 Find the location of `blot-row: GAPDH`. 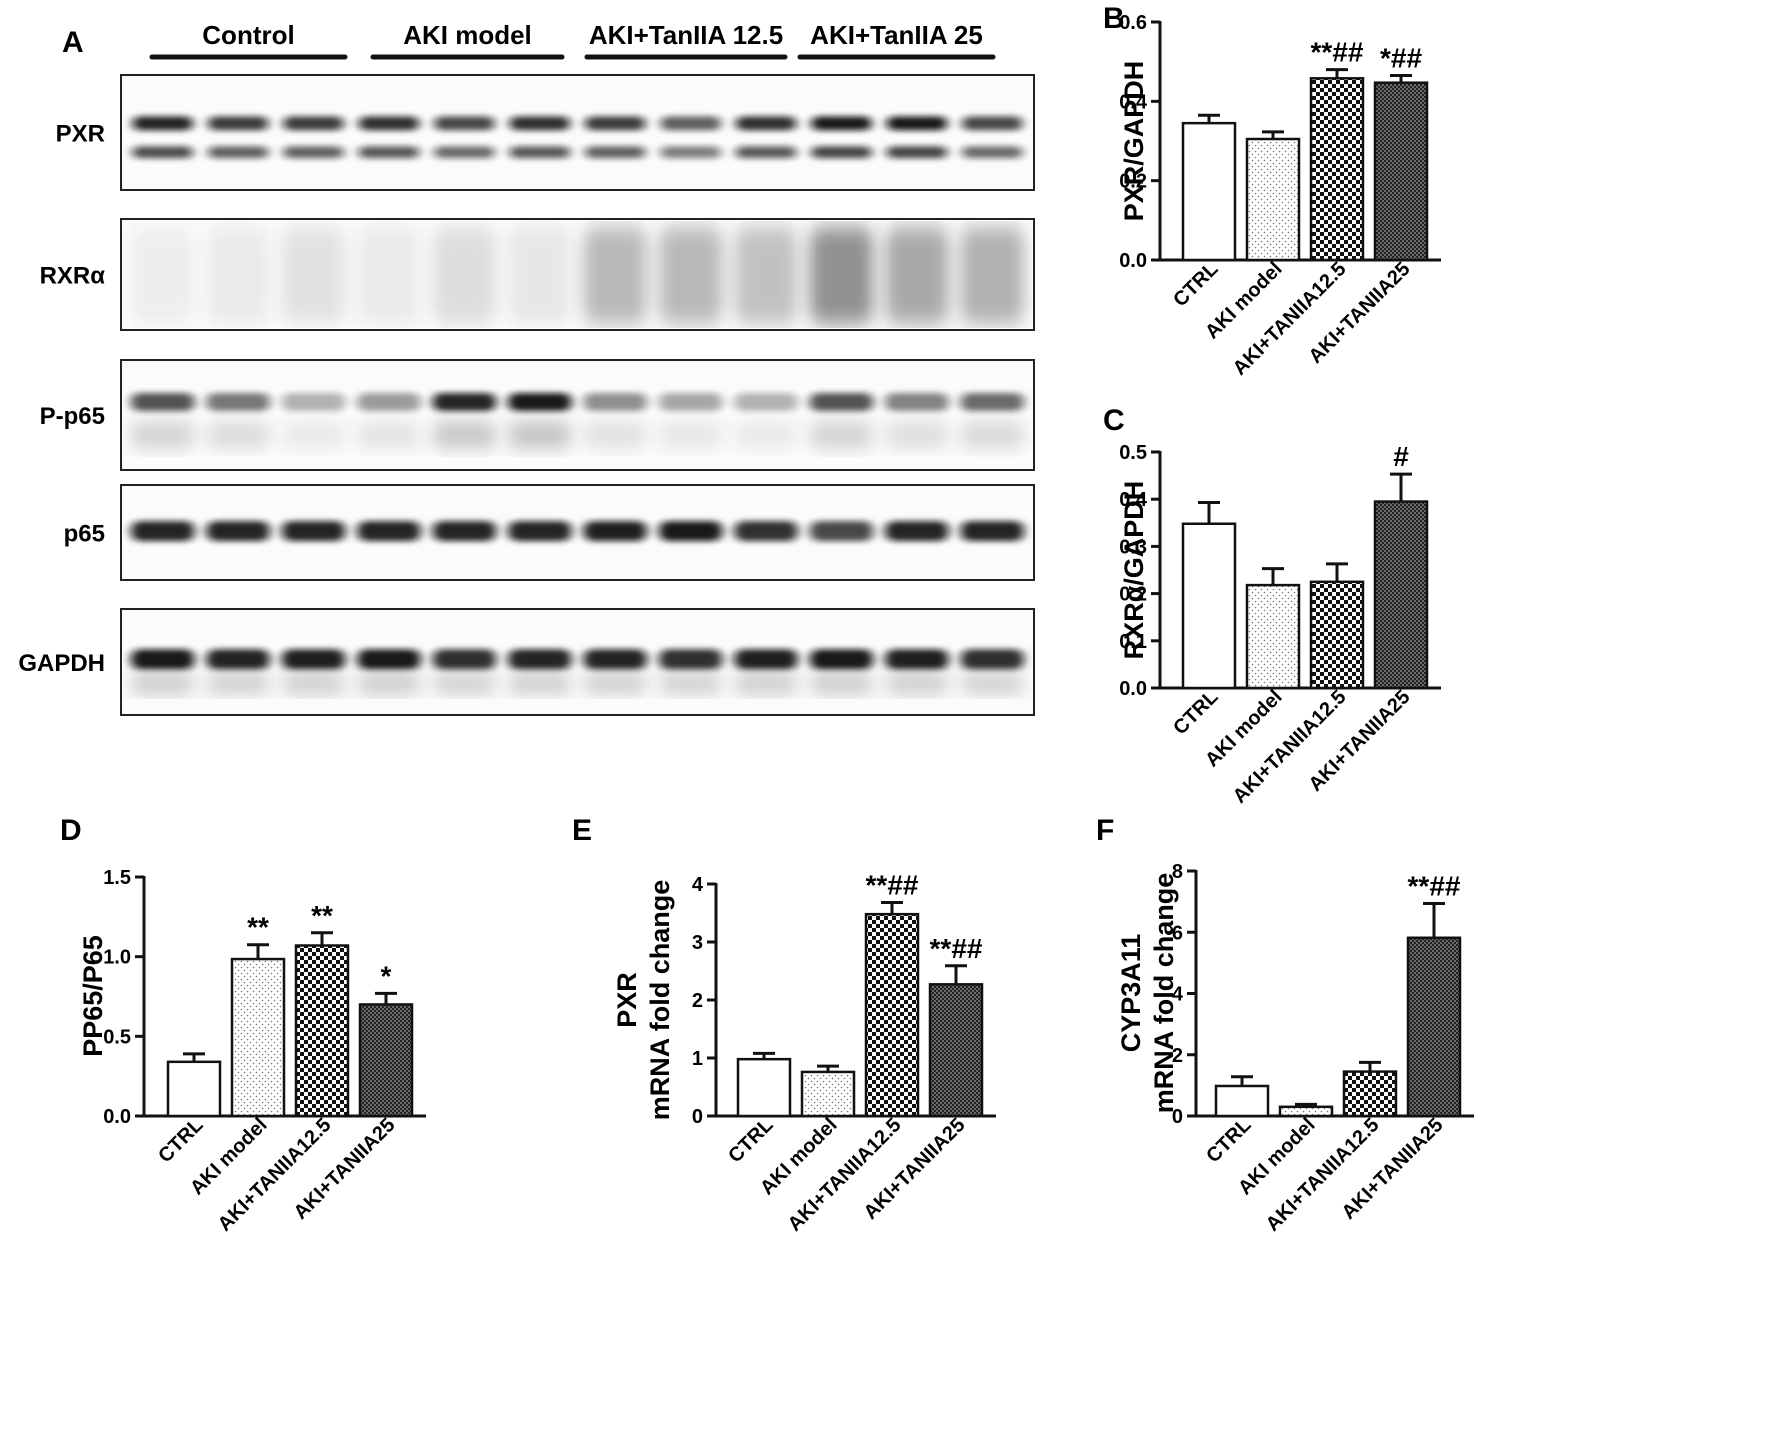

blot-row: GAPDH is located at coordinates (526, 662).